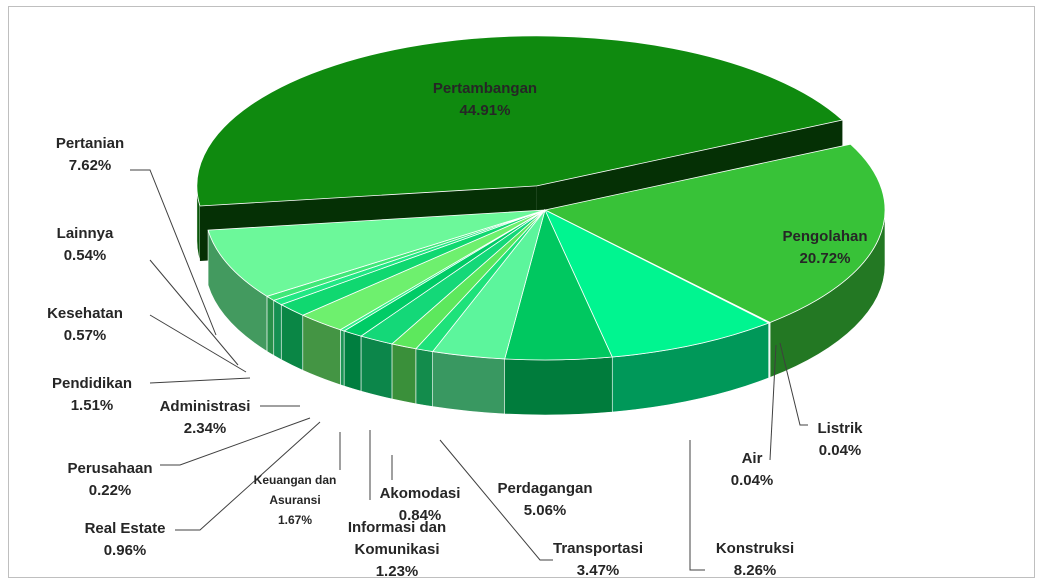 This screenshot has width=1045, height=583. Describe the element at coordinates (90, 155) in the screenshot. I see `data-label: Pertanian 7.62%` at that location.